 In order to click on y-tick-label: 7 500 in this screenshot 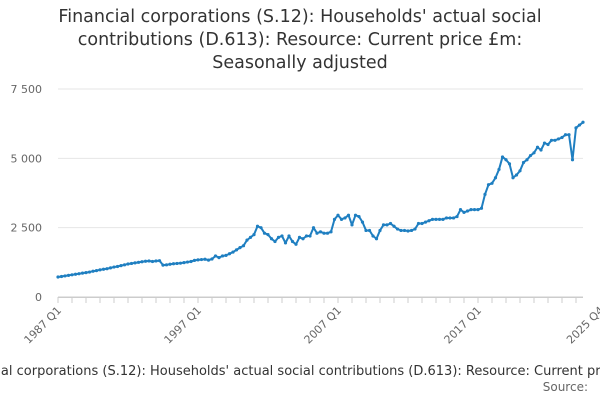, I will do `click(27, 89)`.